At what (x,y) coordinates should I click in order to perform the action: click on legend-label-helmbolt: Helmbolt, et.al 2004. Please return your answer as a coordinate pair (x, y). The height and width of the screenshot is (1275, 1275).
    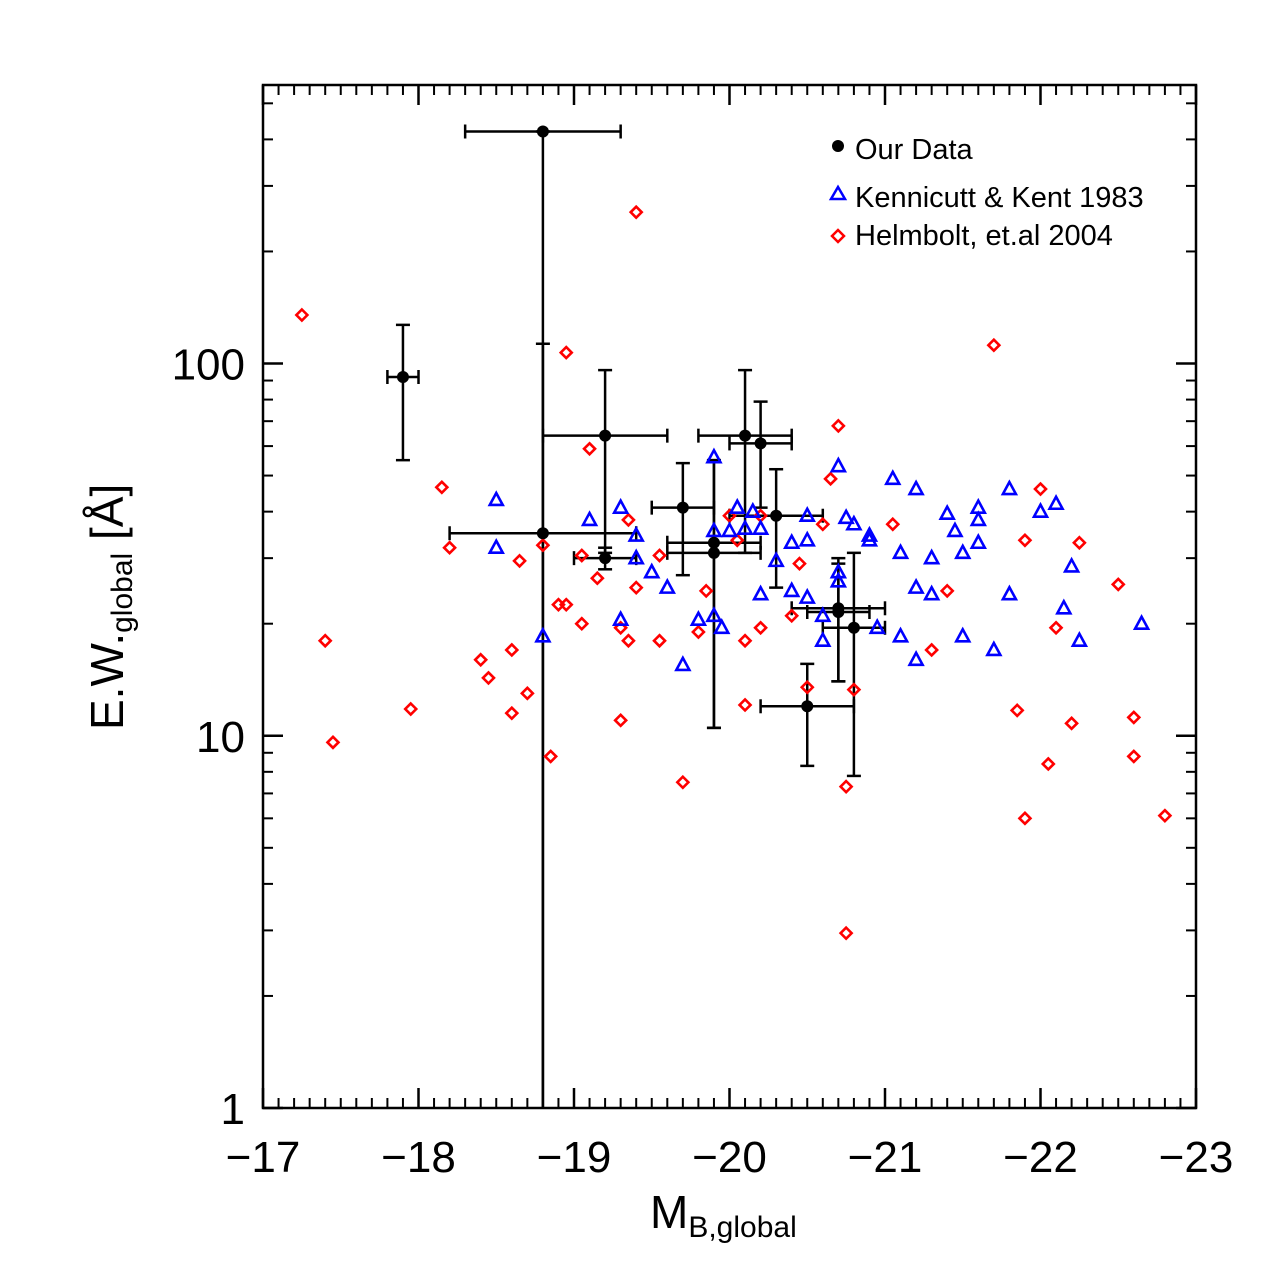
    Looking at the image, I should click on (984, 236).